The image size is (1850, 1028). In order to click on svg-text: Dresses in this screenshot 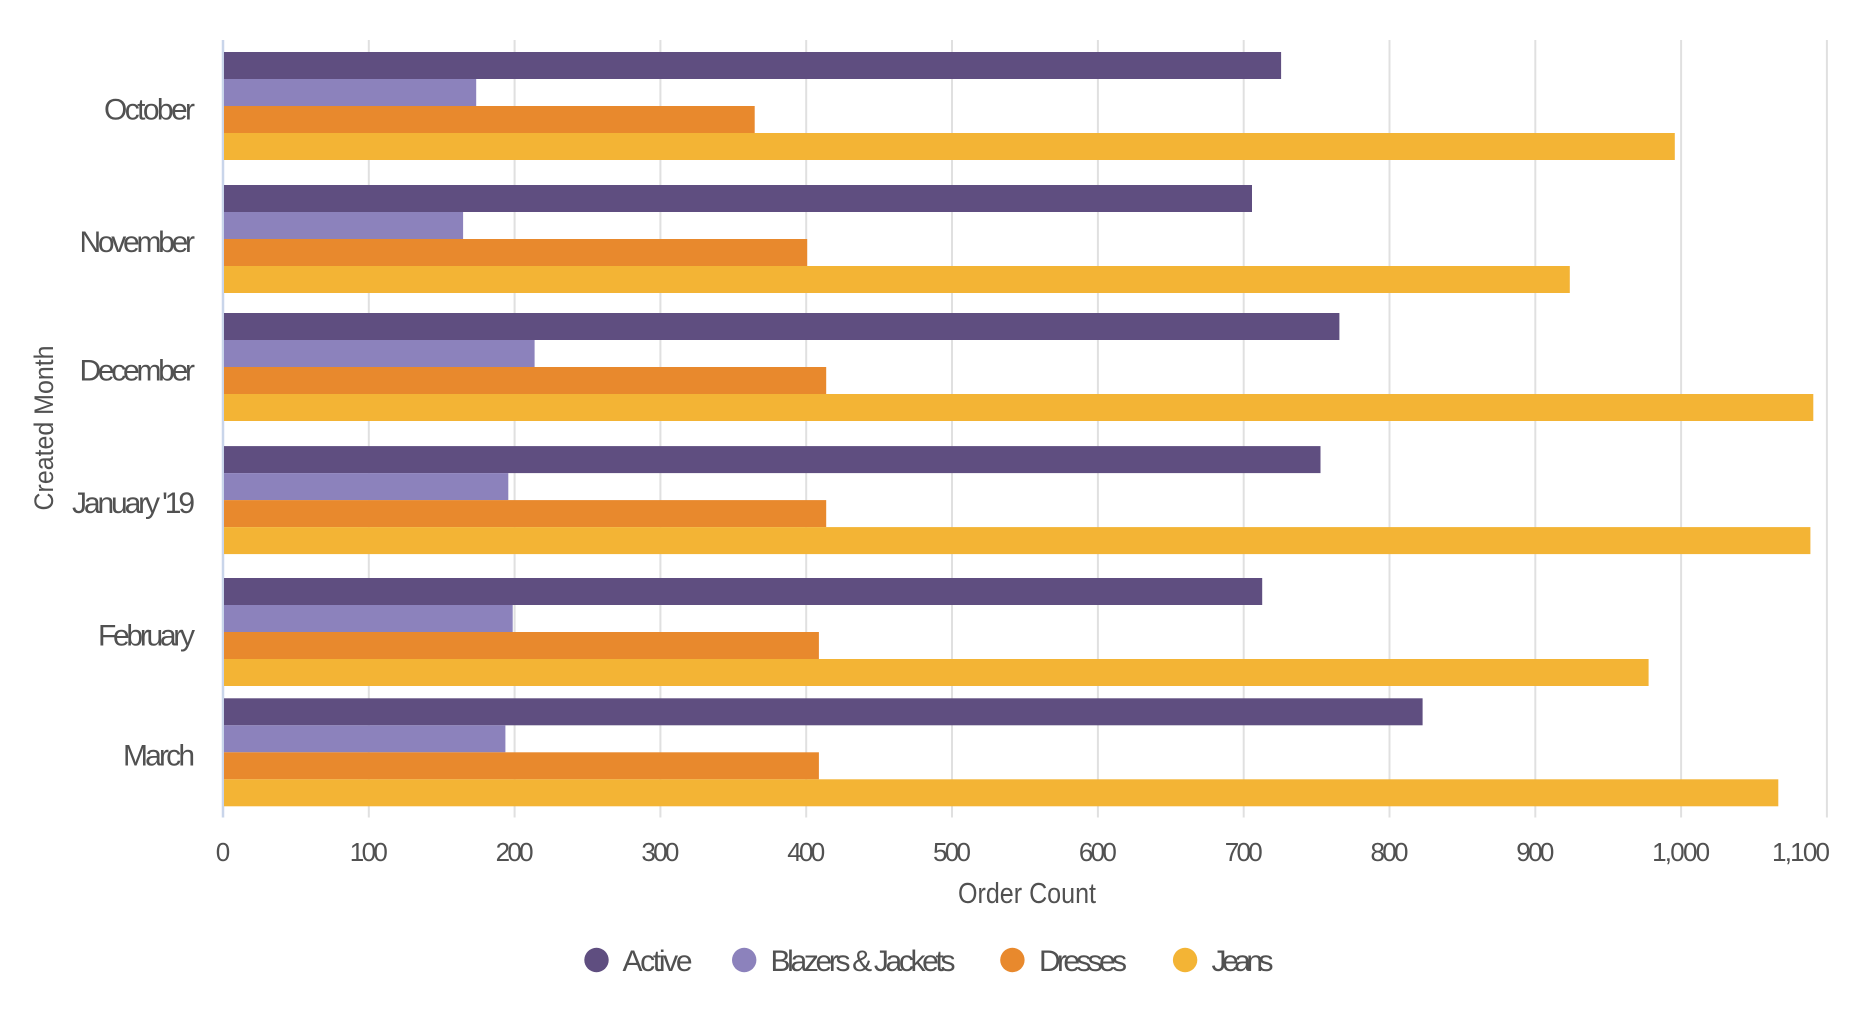, I will do `click(1083, 961)`.